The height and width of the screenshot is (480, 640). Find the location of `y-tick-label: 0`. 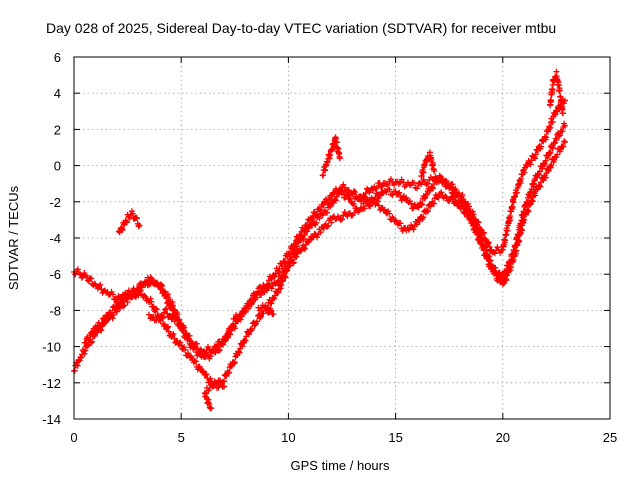

y-tick-label: 0 is located at coordinates (57, 166).